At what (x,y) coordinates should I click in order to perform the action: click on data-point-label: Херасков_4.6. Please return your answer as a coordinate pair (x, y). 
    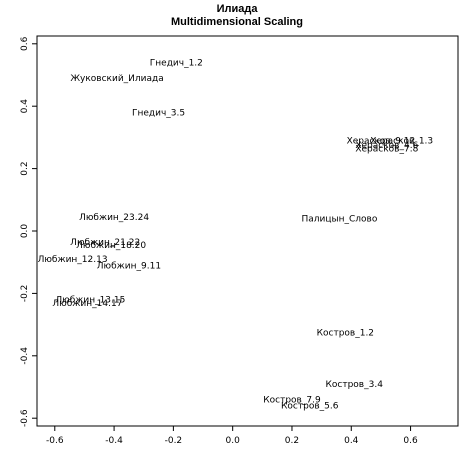
    Looking at the image, I should click on (386, 146).